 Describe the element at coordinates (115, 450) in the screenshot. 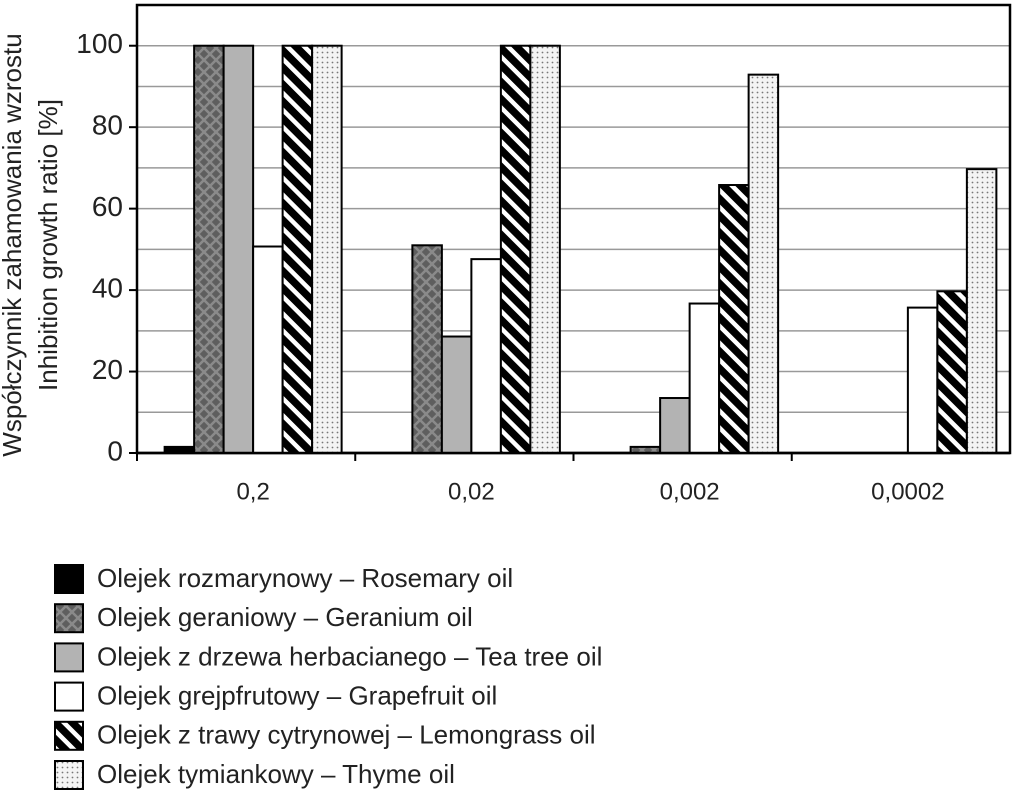

I see `y-tick-label: 0` at that location.